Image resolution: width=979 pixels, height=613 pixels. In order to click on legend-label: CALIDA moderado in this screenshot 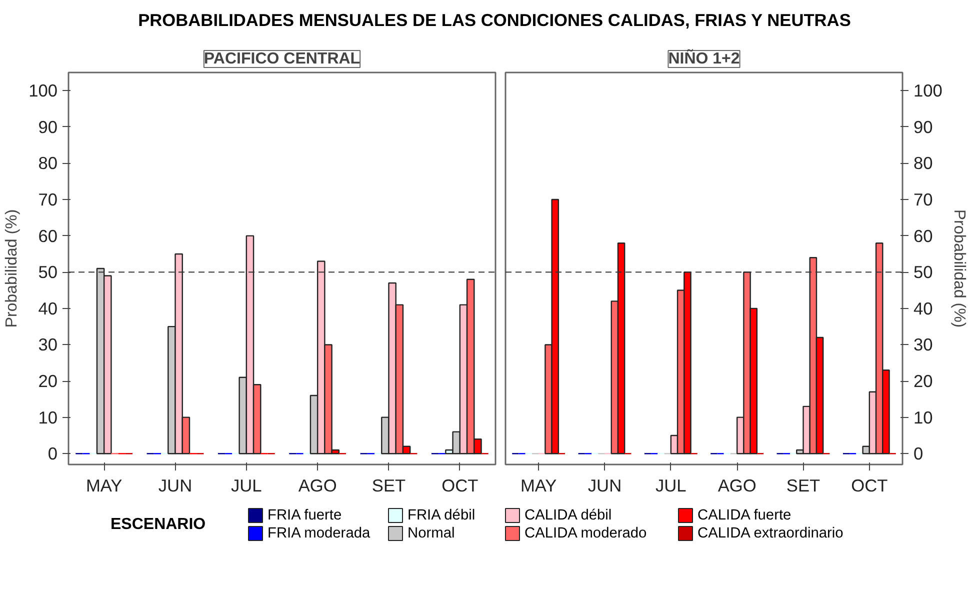, I will do `click(585, 534)`.